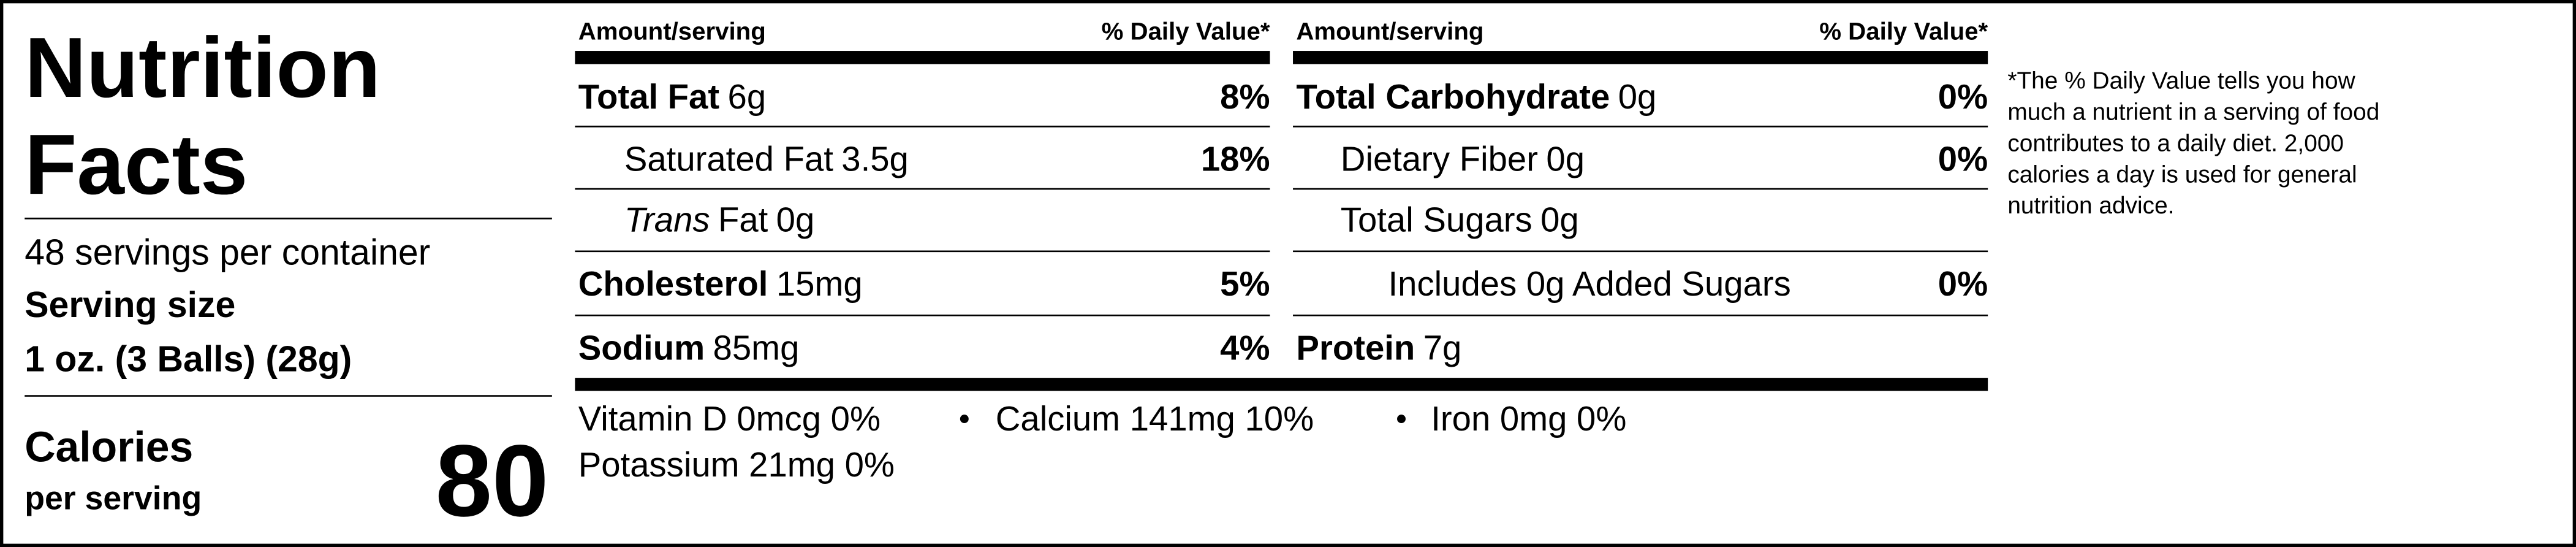 The width and height of the screenshot is (2576, 547). Describe the element at coordinates (1355, 348) in the screenshot. I see `nutrient-name: Protein` at that location.